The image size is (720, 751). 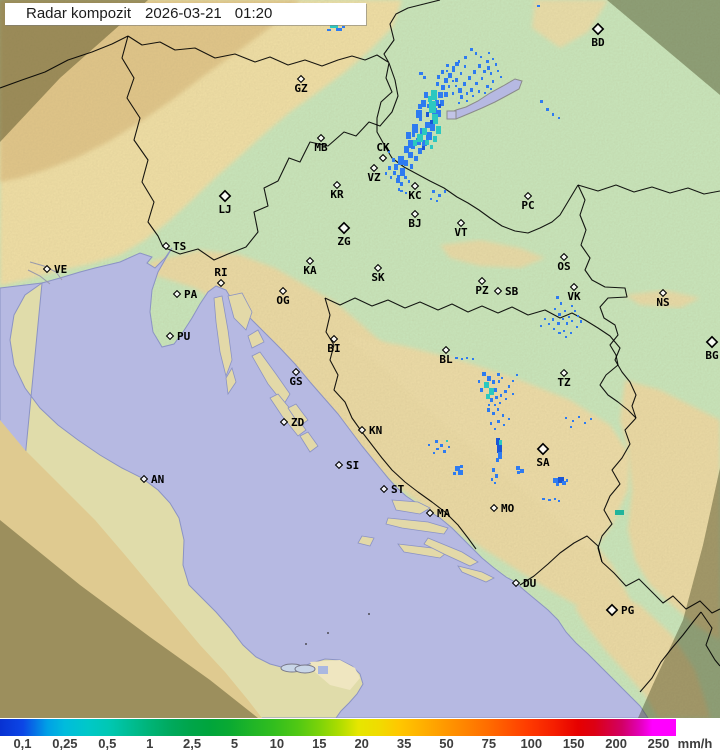 What do you see at coordinates (333, 348) in the screenshot?
I see `city-label-BI: BI` at bounding box center [333, 348].